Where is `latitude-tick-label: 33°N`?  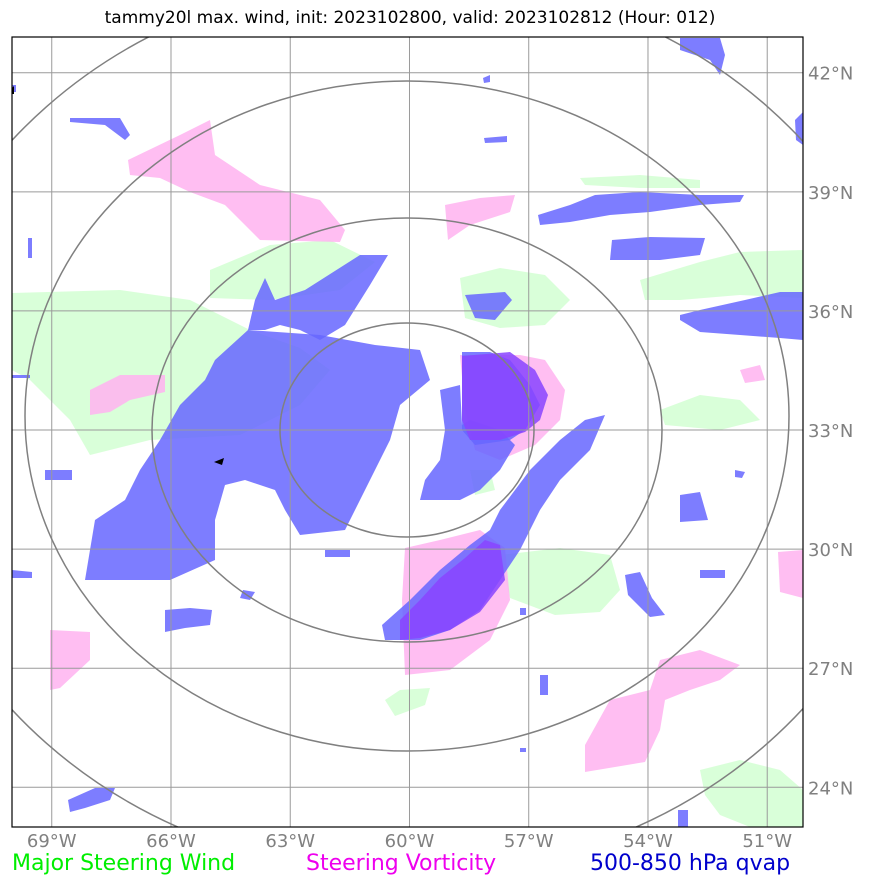
latitude-tick-label: 33°N is located at coordinates (830, 431).